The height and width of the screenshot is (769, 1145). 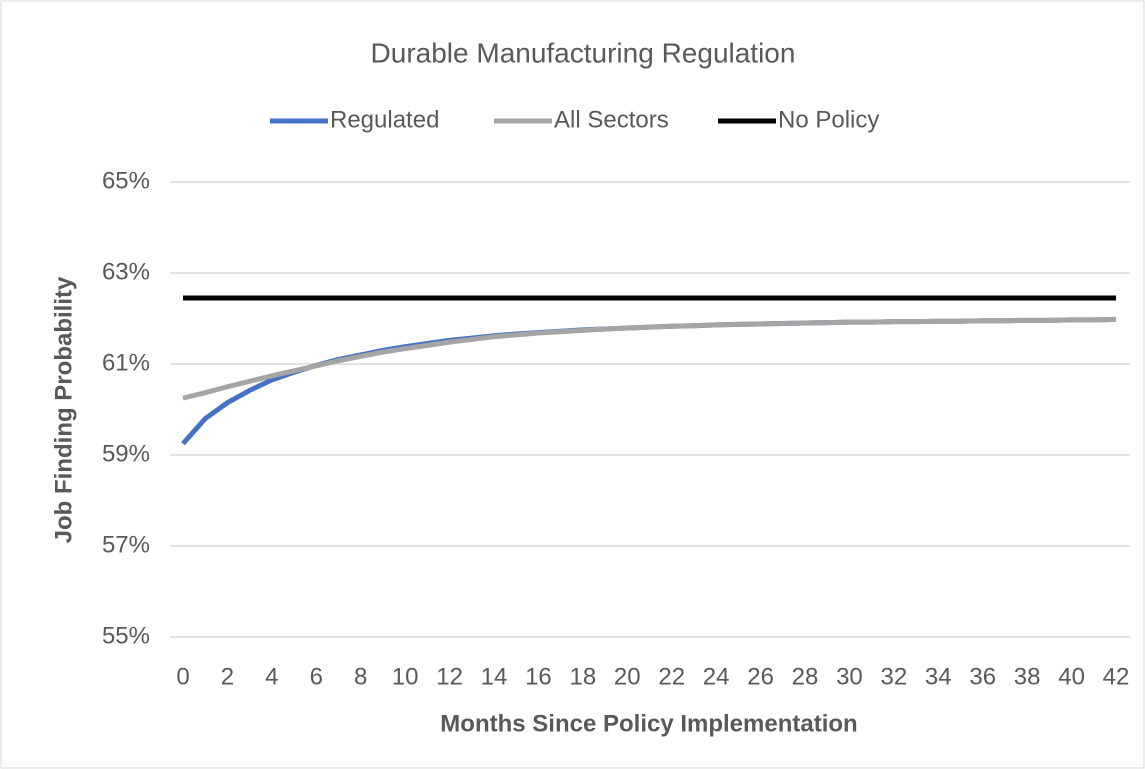 What do you see at coordinates (538, 676) in the screenshot?
I see `x-tick-label: 16` at bounding box center [538, 676].